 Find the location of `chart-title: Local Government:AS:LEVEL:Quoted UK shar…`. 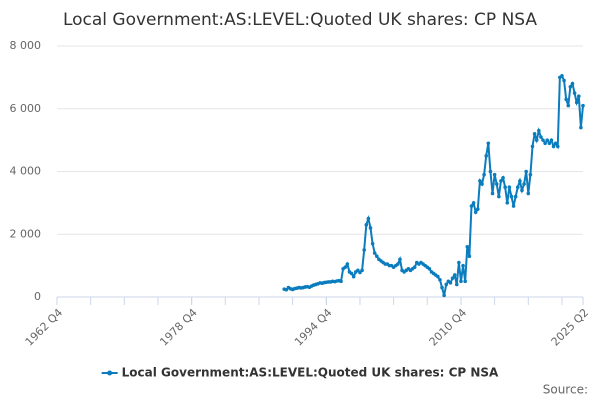

chart-title: Local Government:AS:LEVEL:Quoted UK shar… is located at coordinates (300, 20).